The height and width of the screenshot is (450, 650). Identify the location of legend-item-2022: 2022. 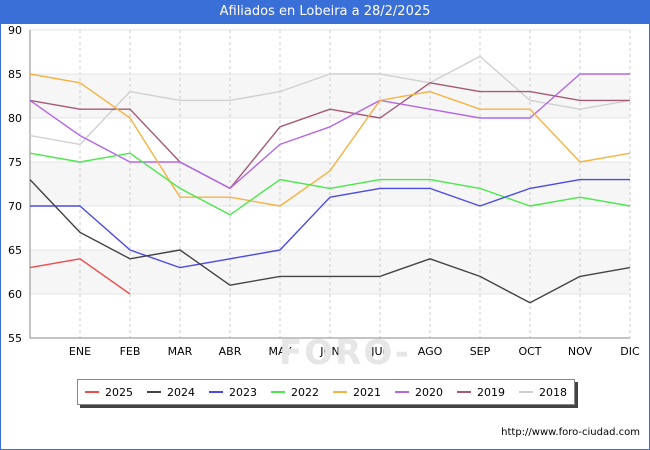
(295, 392).